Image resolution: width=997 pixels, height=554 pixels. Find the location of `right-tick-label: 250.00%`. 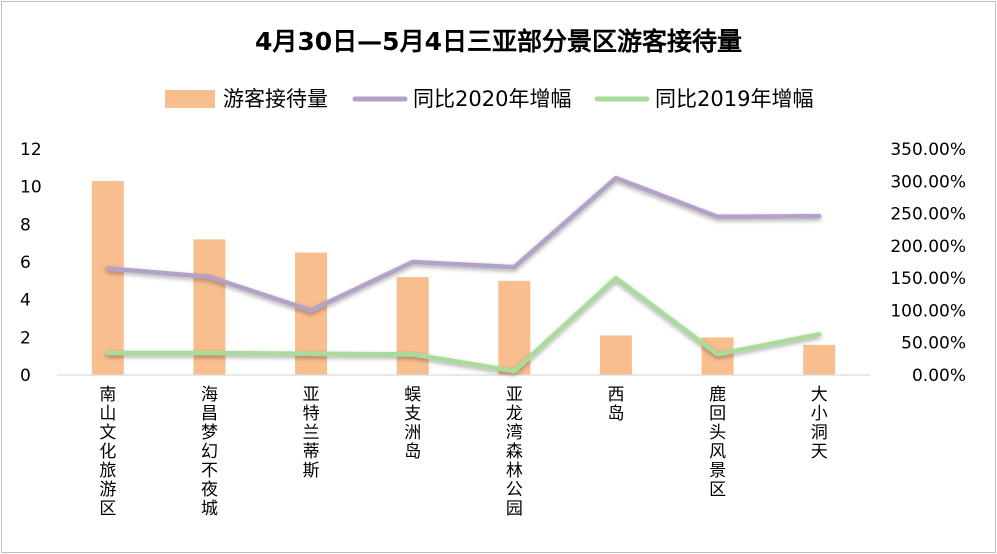

right-tick-label: 250.00% is located at coordinates (928, 215).